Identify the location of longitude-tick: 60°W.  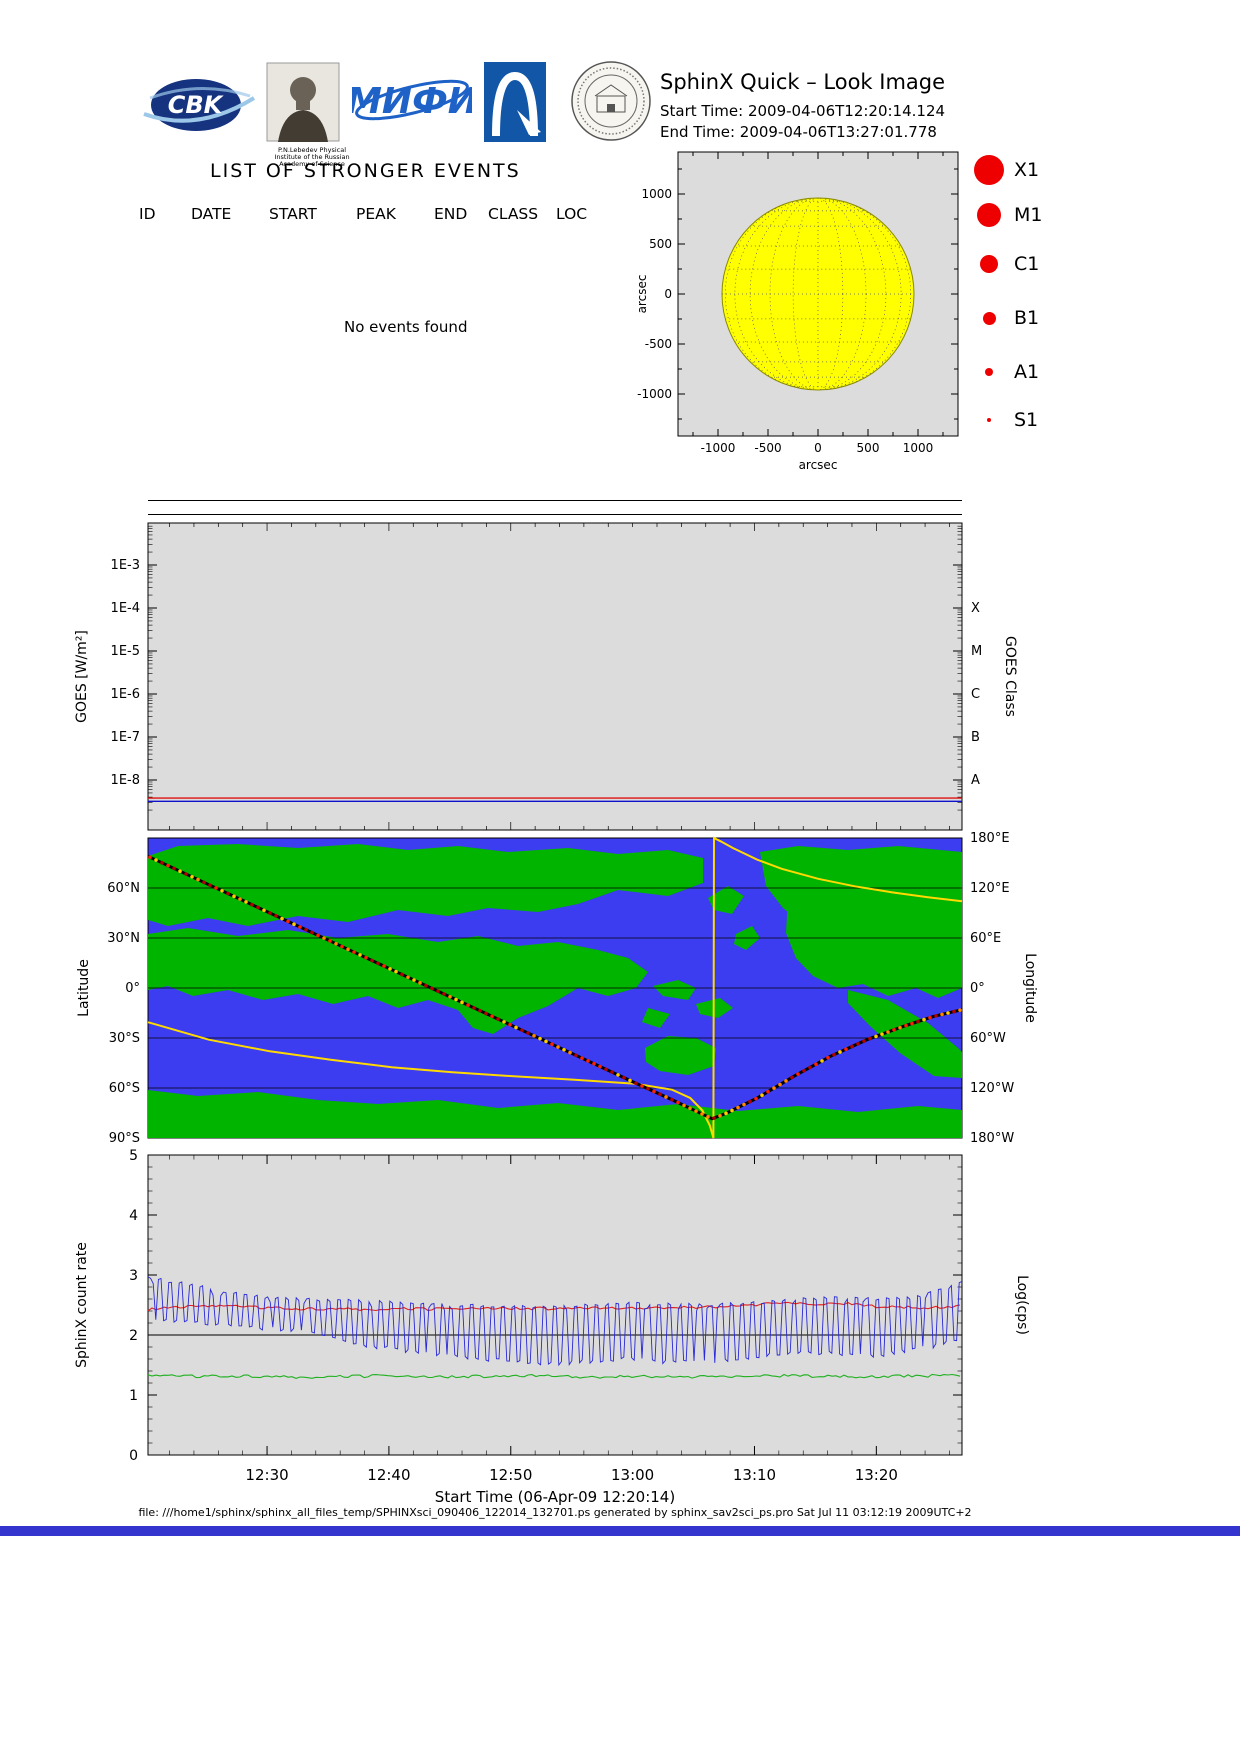
(988, 1038).